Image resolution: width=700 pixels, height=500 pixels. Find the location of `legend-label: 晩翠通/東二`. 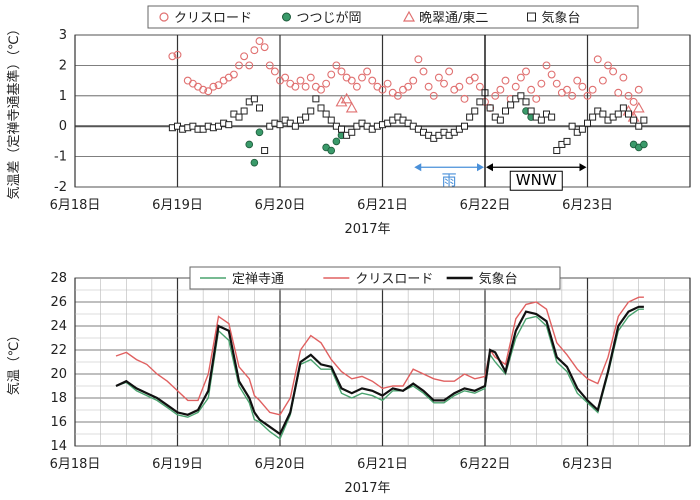

legend-label: 晩翠通/東二 is located at coordinates (453, 18).